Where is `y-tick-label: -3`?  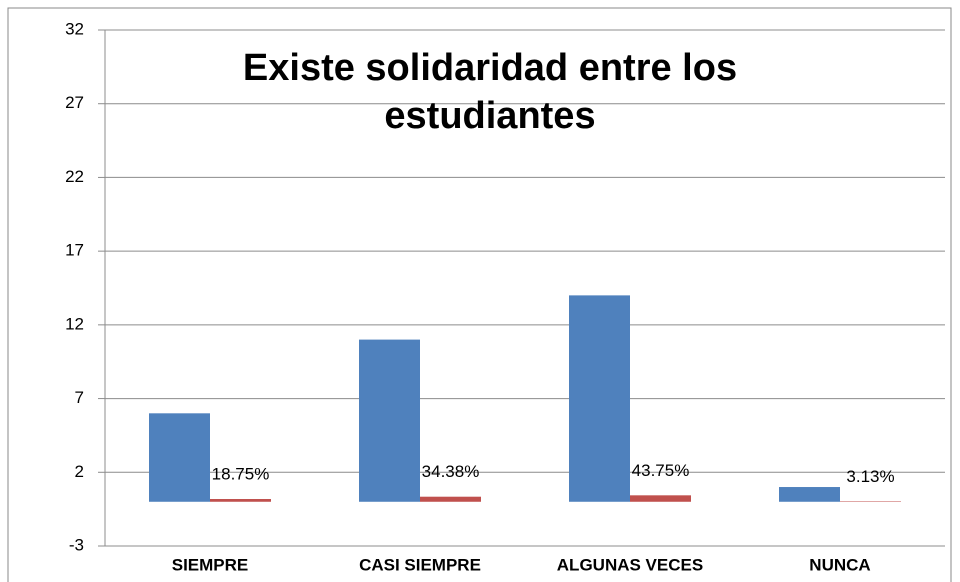 y-tick-label: -3 is located at coordinates (76, 544).